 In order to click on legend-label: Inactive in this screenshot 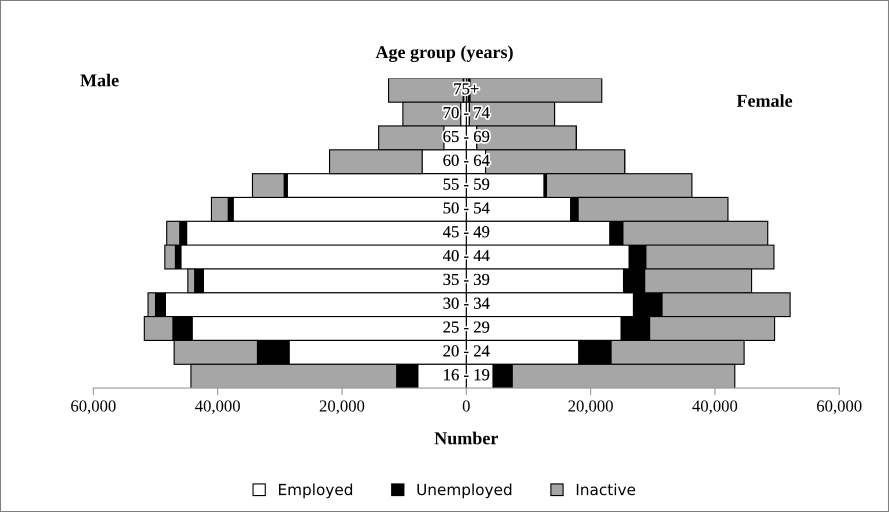, I will do `click(606, 489)`.